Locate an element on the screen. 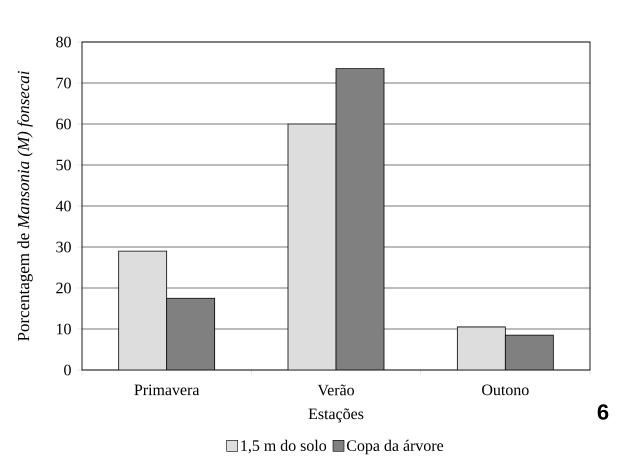 This screenshot has width=624, height=458. y-tick-label: 40 is located at coordinates (63, 206).